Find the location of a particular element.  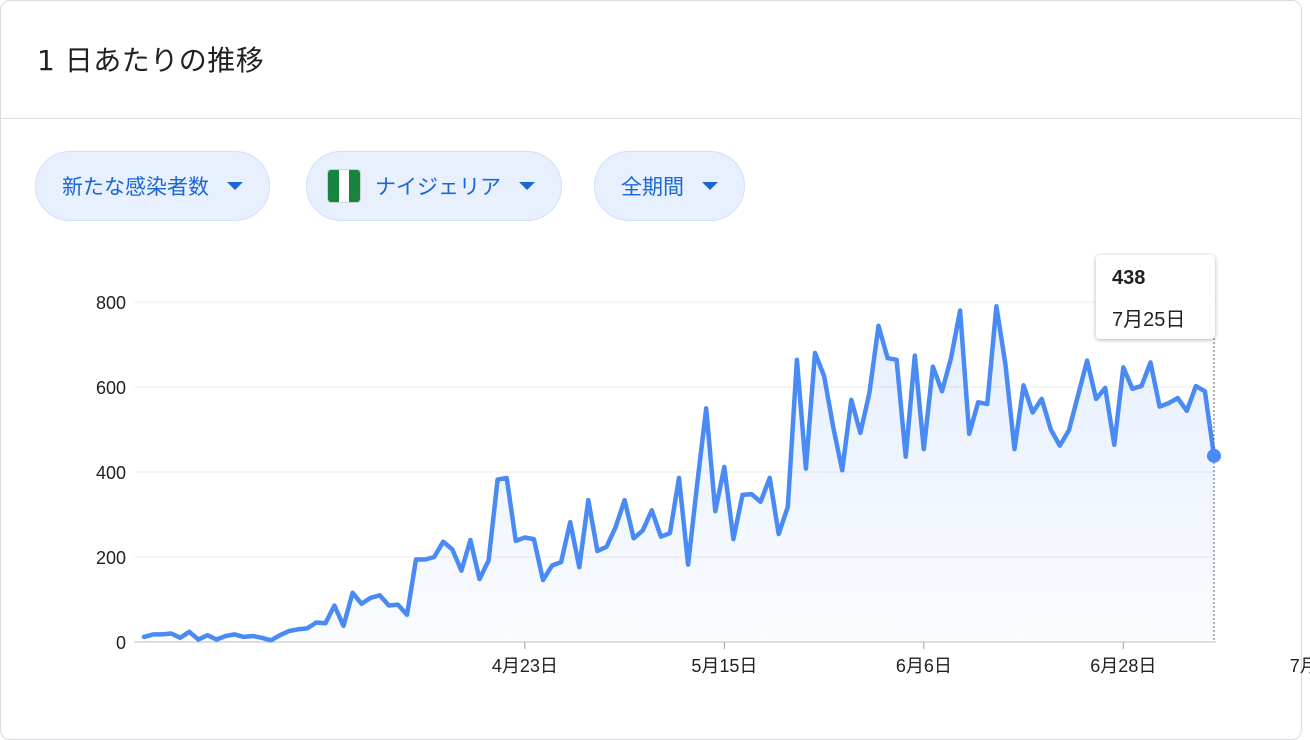

x-tick-label: 6月28日 is located at coordinates (1123, 666).